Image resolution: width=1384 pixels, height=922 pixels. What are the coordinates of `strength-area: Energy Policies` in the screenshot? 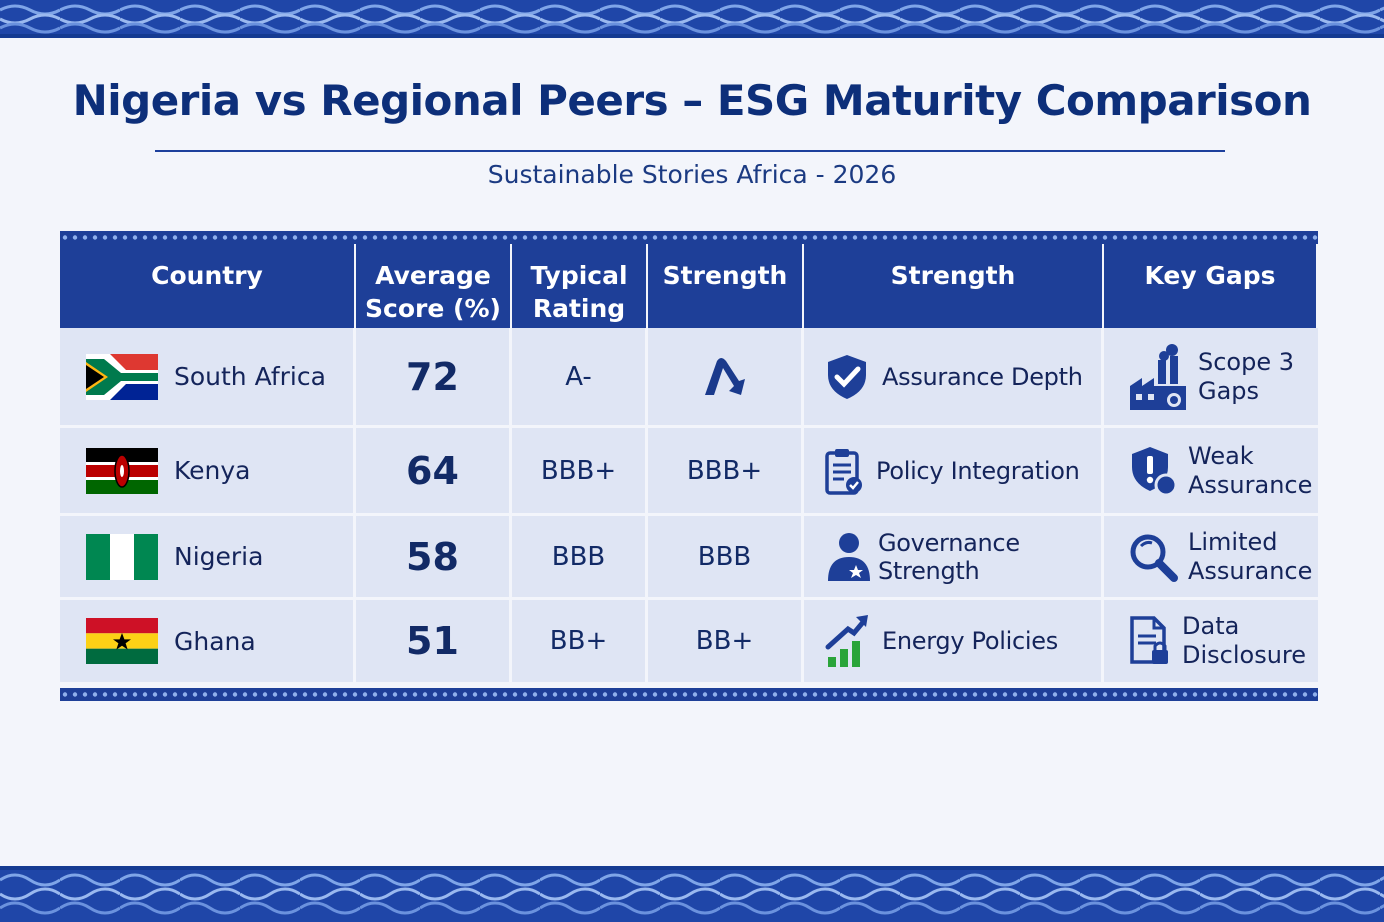 It's located at (954, 642).